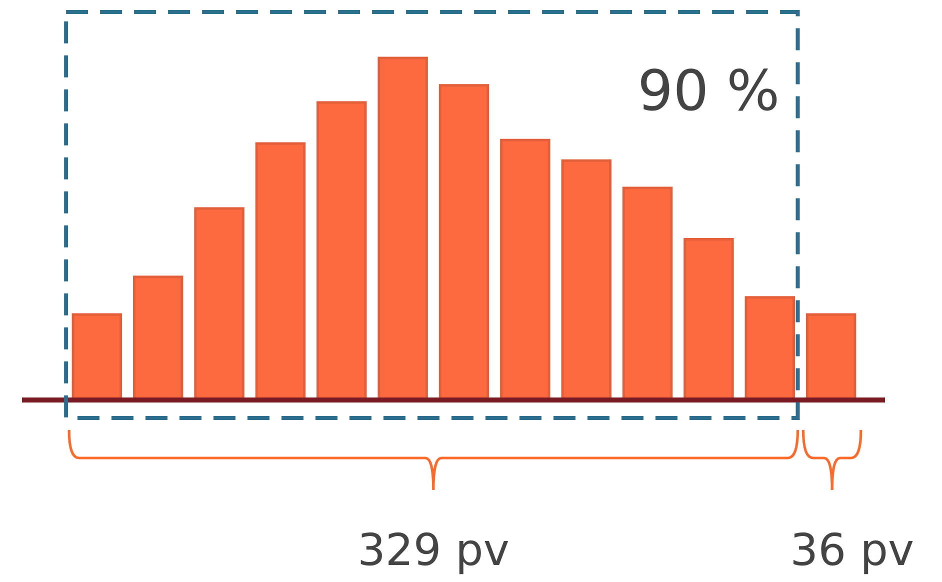 The image size is (942, 582). I want to click on text: 329 pv, so click(433, 550).